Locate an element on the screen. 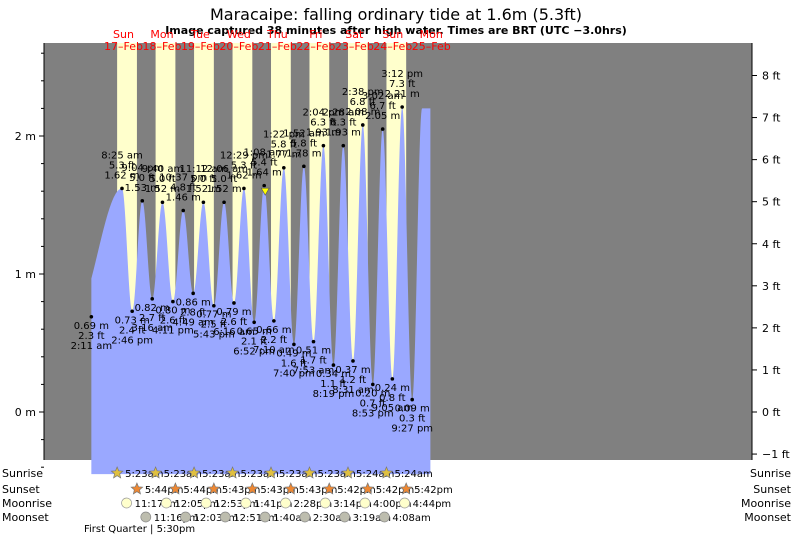  low-tide-label: 8:53 pm is located at coordinates (373, 413).